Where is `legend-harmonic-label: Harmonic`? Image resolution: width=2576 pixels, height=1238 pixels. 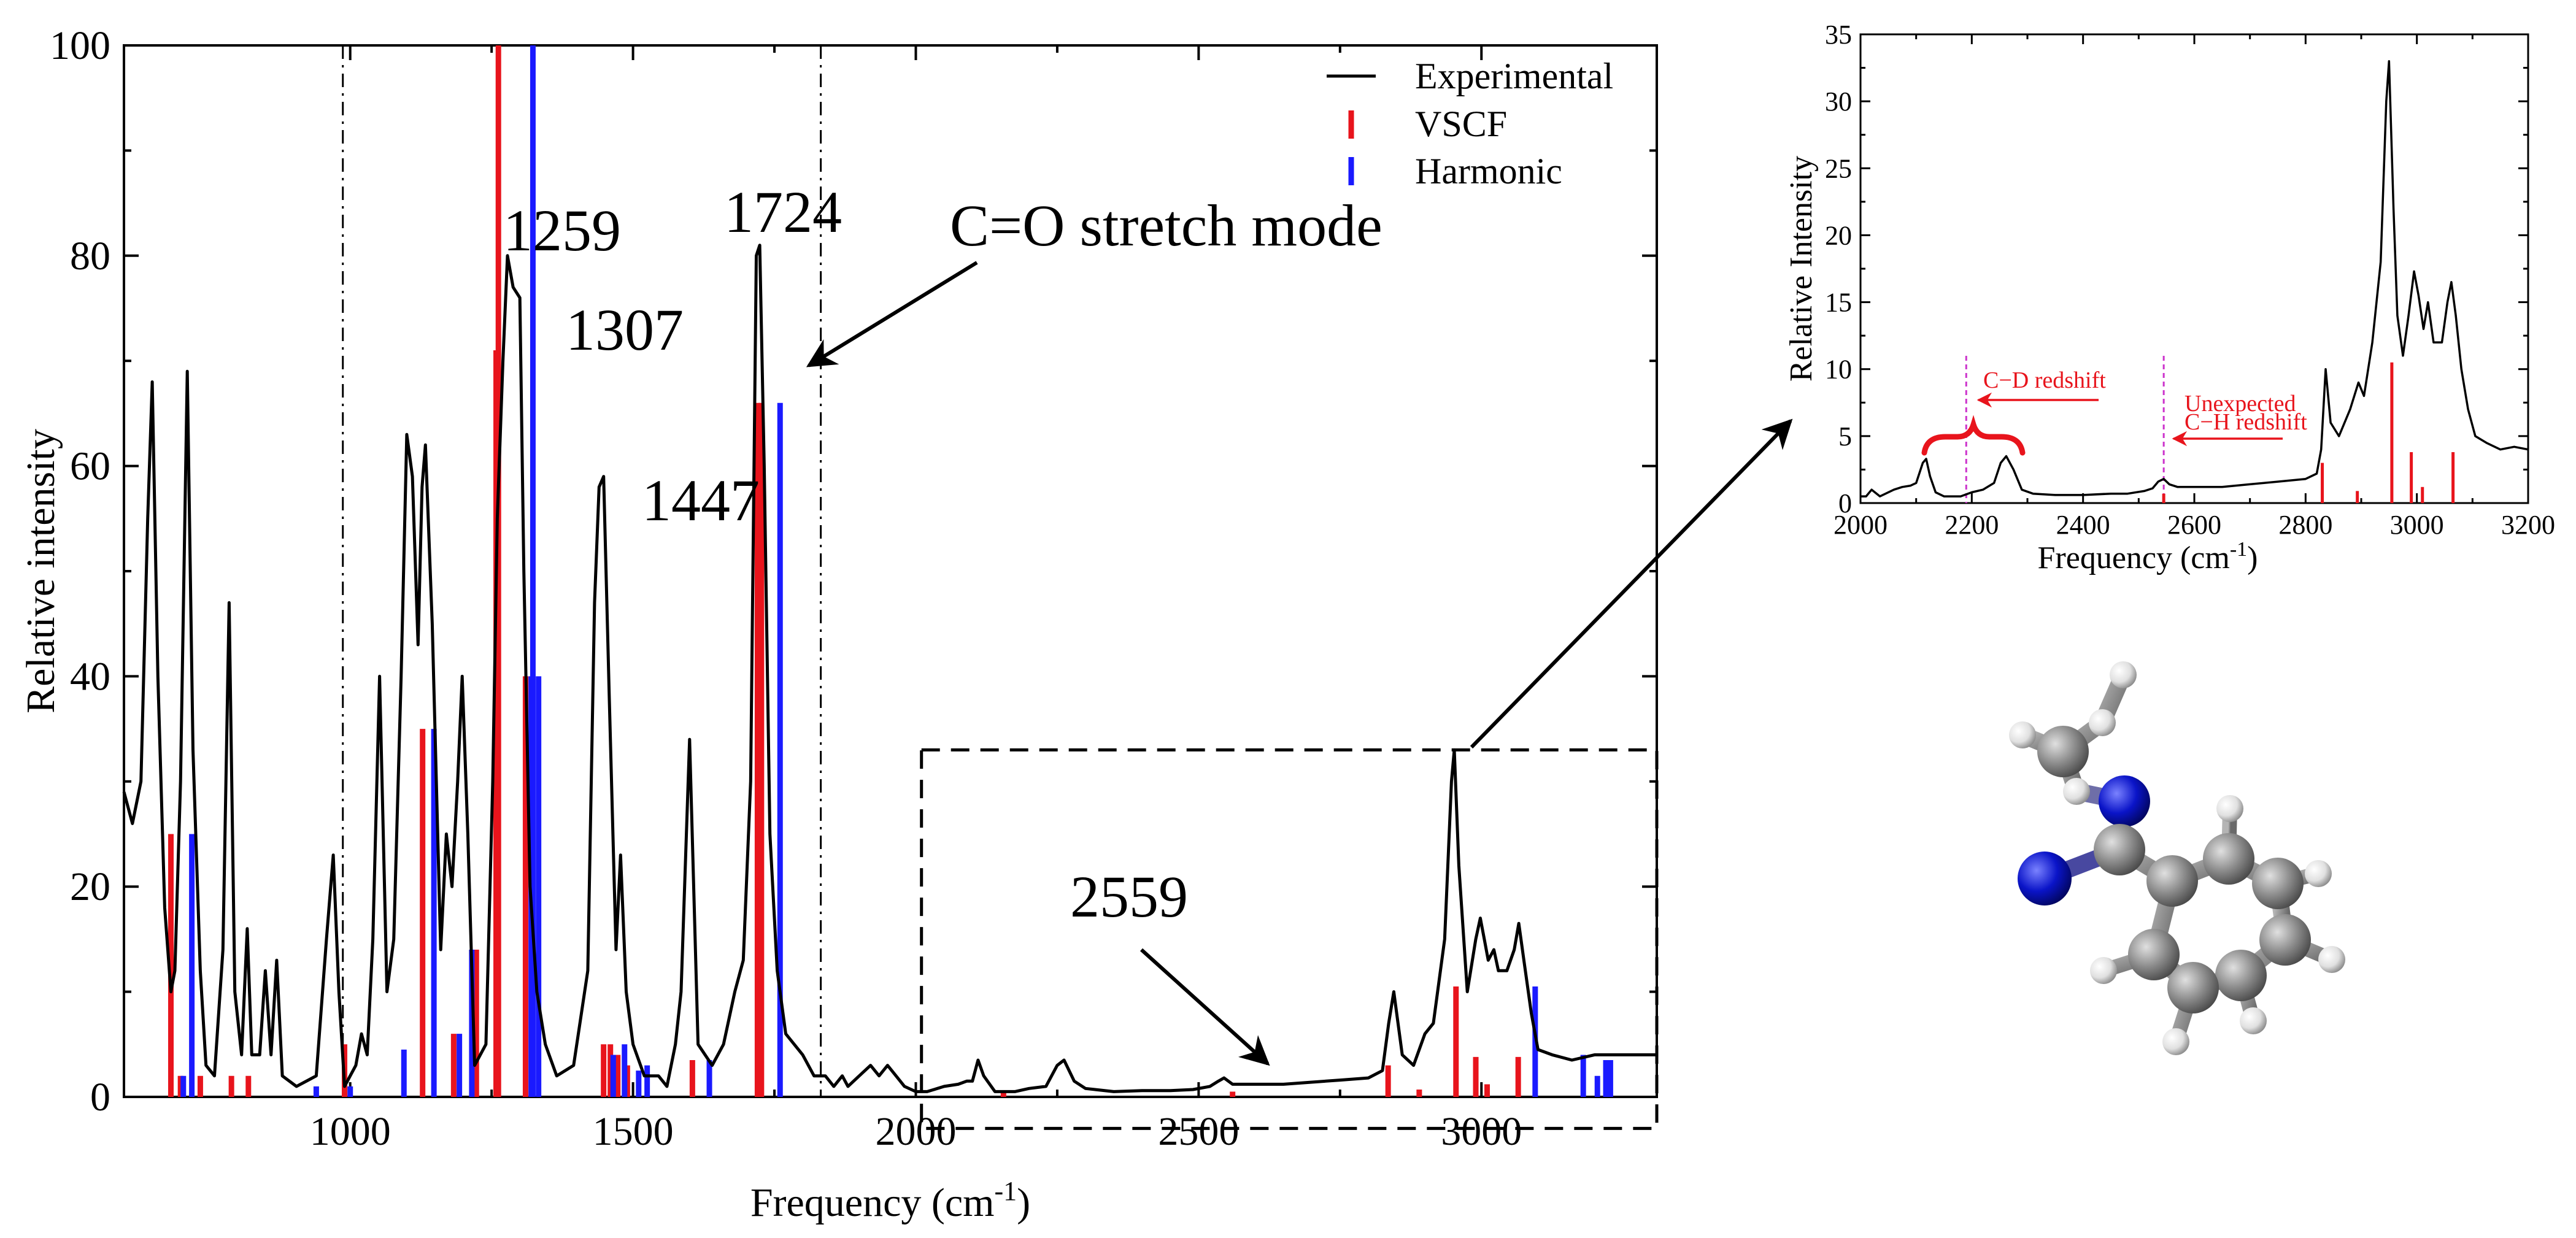 legend-harmonic-label: Harmonic is located at coordinates (1488, 171).